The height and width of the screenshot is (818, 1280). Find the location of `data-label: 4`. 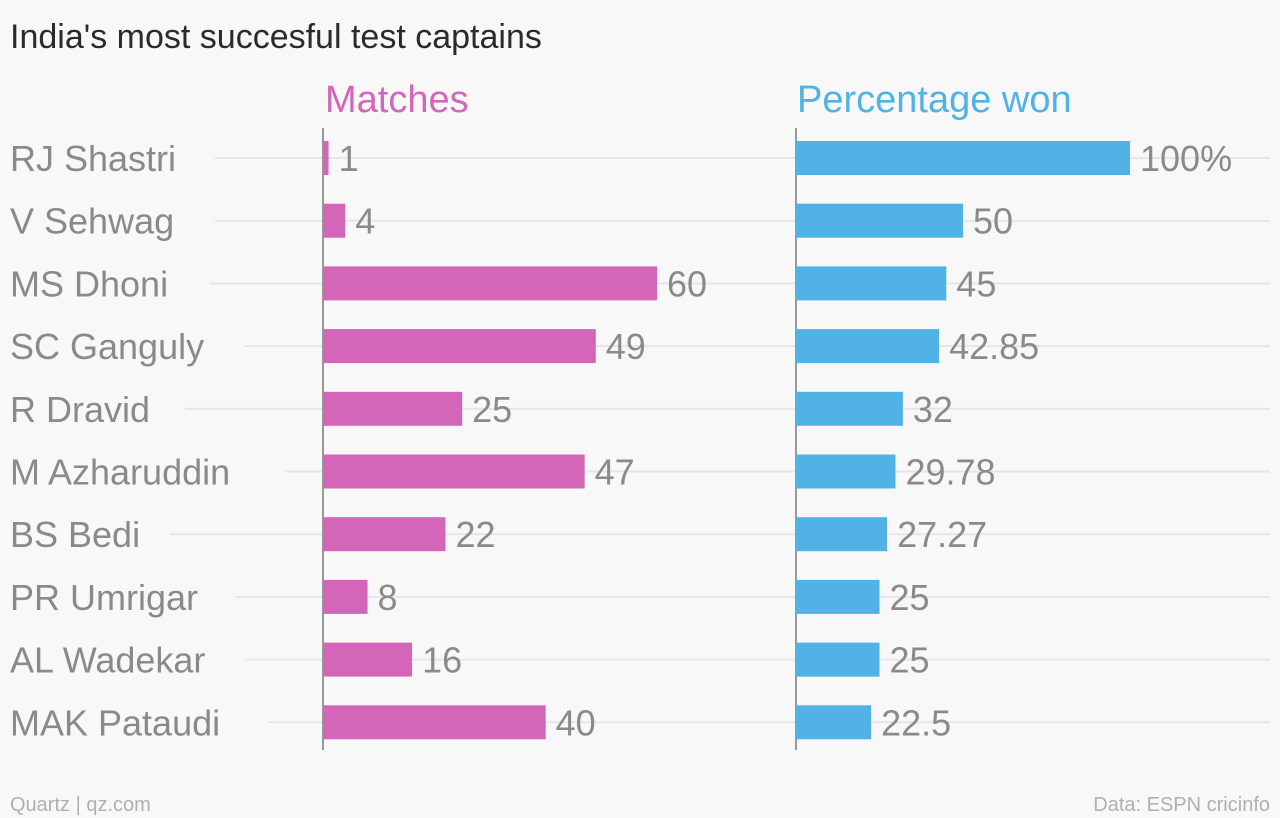

data-label: 4 is located at coordinates (365, 221).